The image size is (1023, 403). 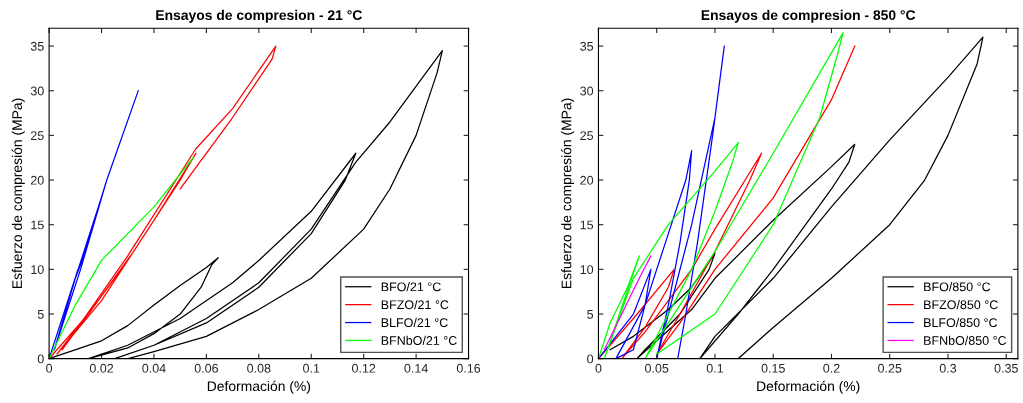 I want to click on legend-label: BFO/21 °C, so click(x=411, y=287).